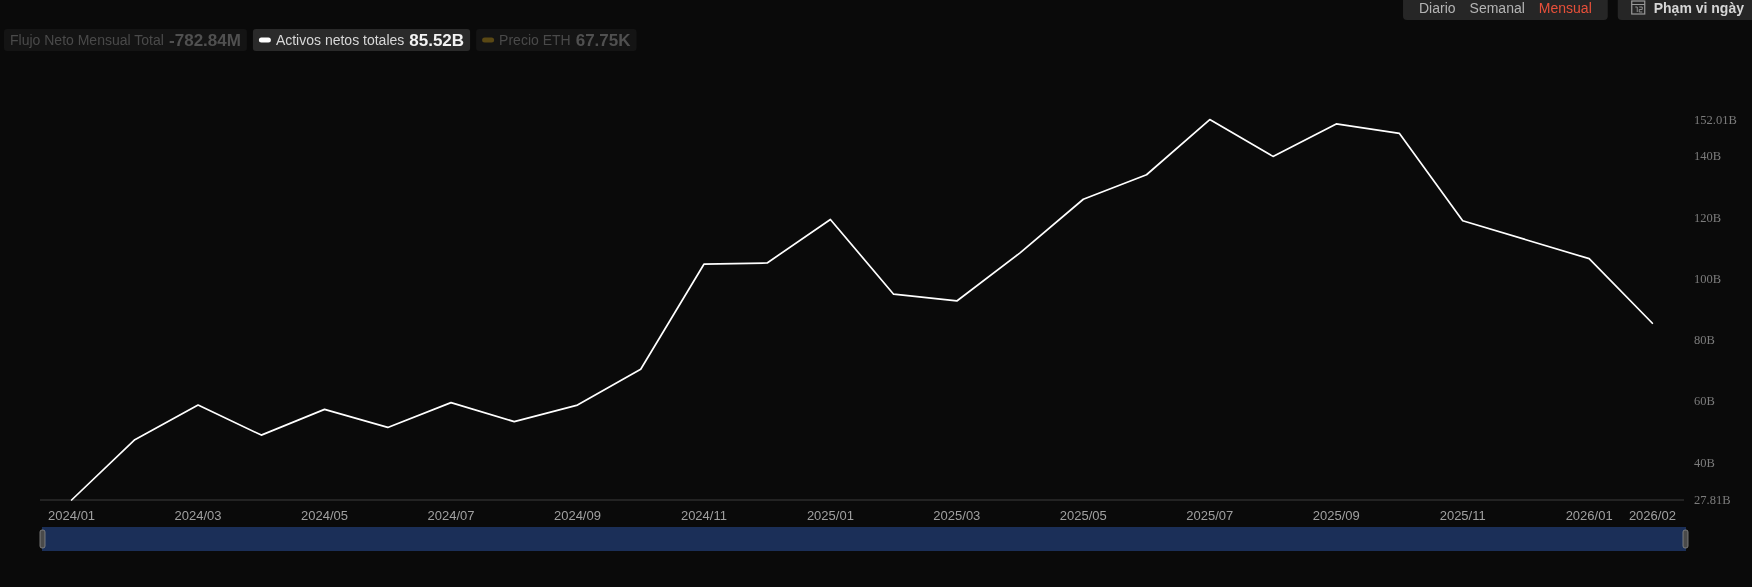 The height and width of the screenshot is (587, 1752). I want to click on x-tick-label: 2025/11, so click(1462, 515).